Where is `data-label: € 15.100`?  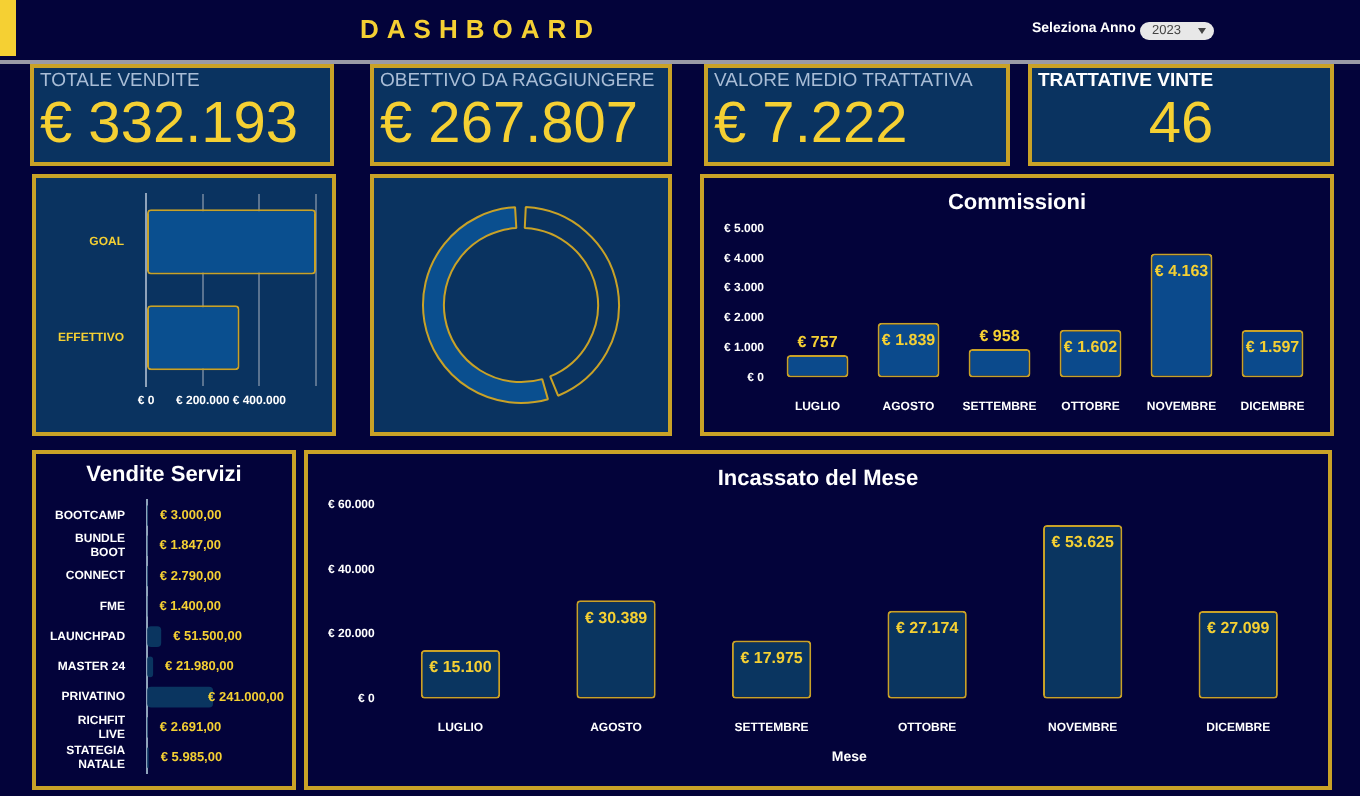
data-label: € 15.100 is located at coordinates (461, 667).